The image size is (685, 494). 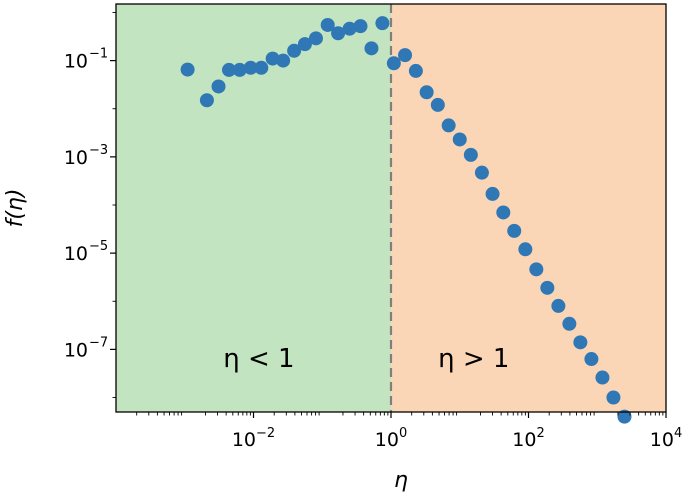 What do you see at coordinates (258, 359) in the screenshot?
I see `region-label-below-one: η < 1` at bounding box center [258, 359].